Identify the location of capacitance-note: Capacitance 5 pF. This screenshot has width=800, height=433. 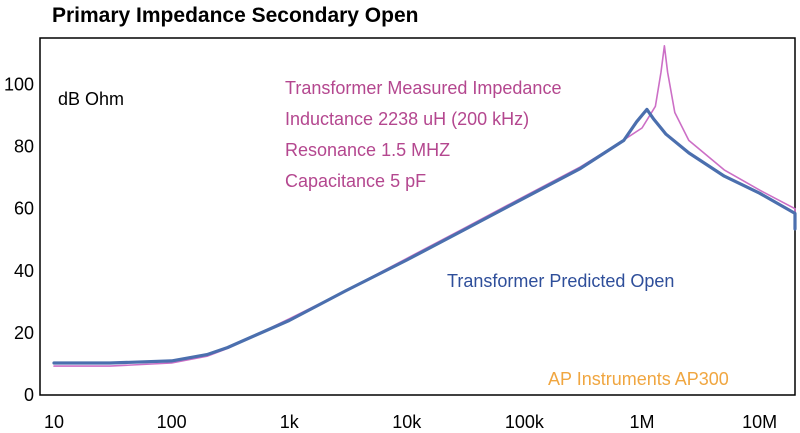
(355, 181).